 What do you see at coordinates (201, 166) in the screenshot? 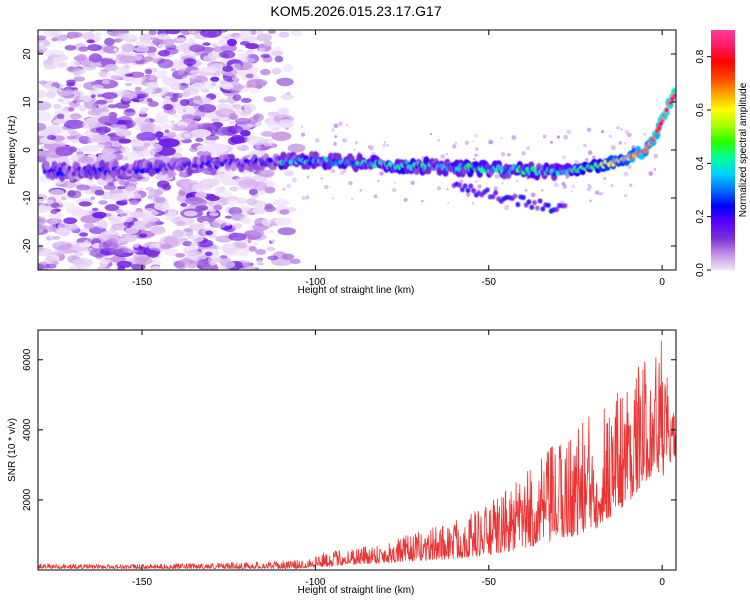
I see `trace-core` at bounding box center [201, 166].